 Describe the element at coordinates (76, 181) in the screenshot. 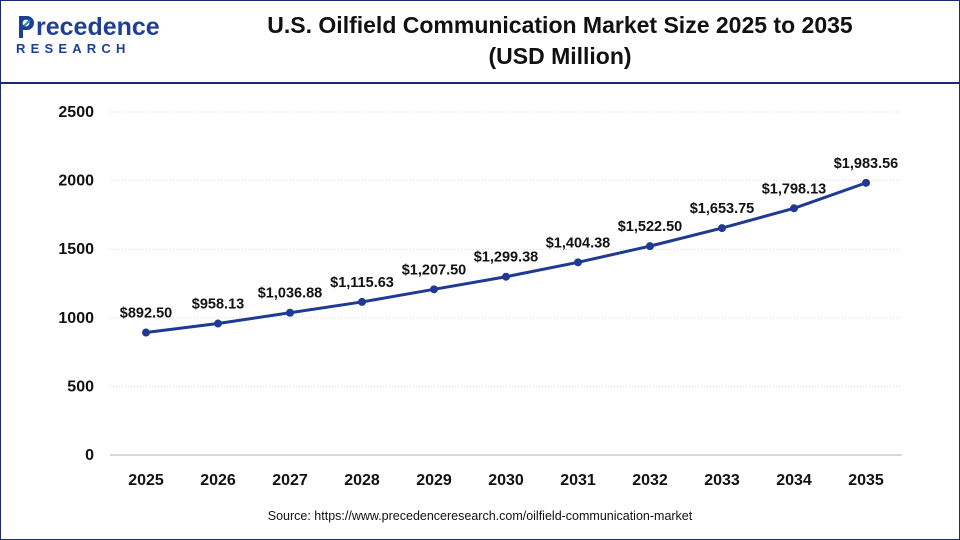

I see `y-tick-label: 2000` at that location.